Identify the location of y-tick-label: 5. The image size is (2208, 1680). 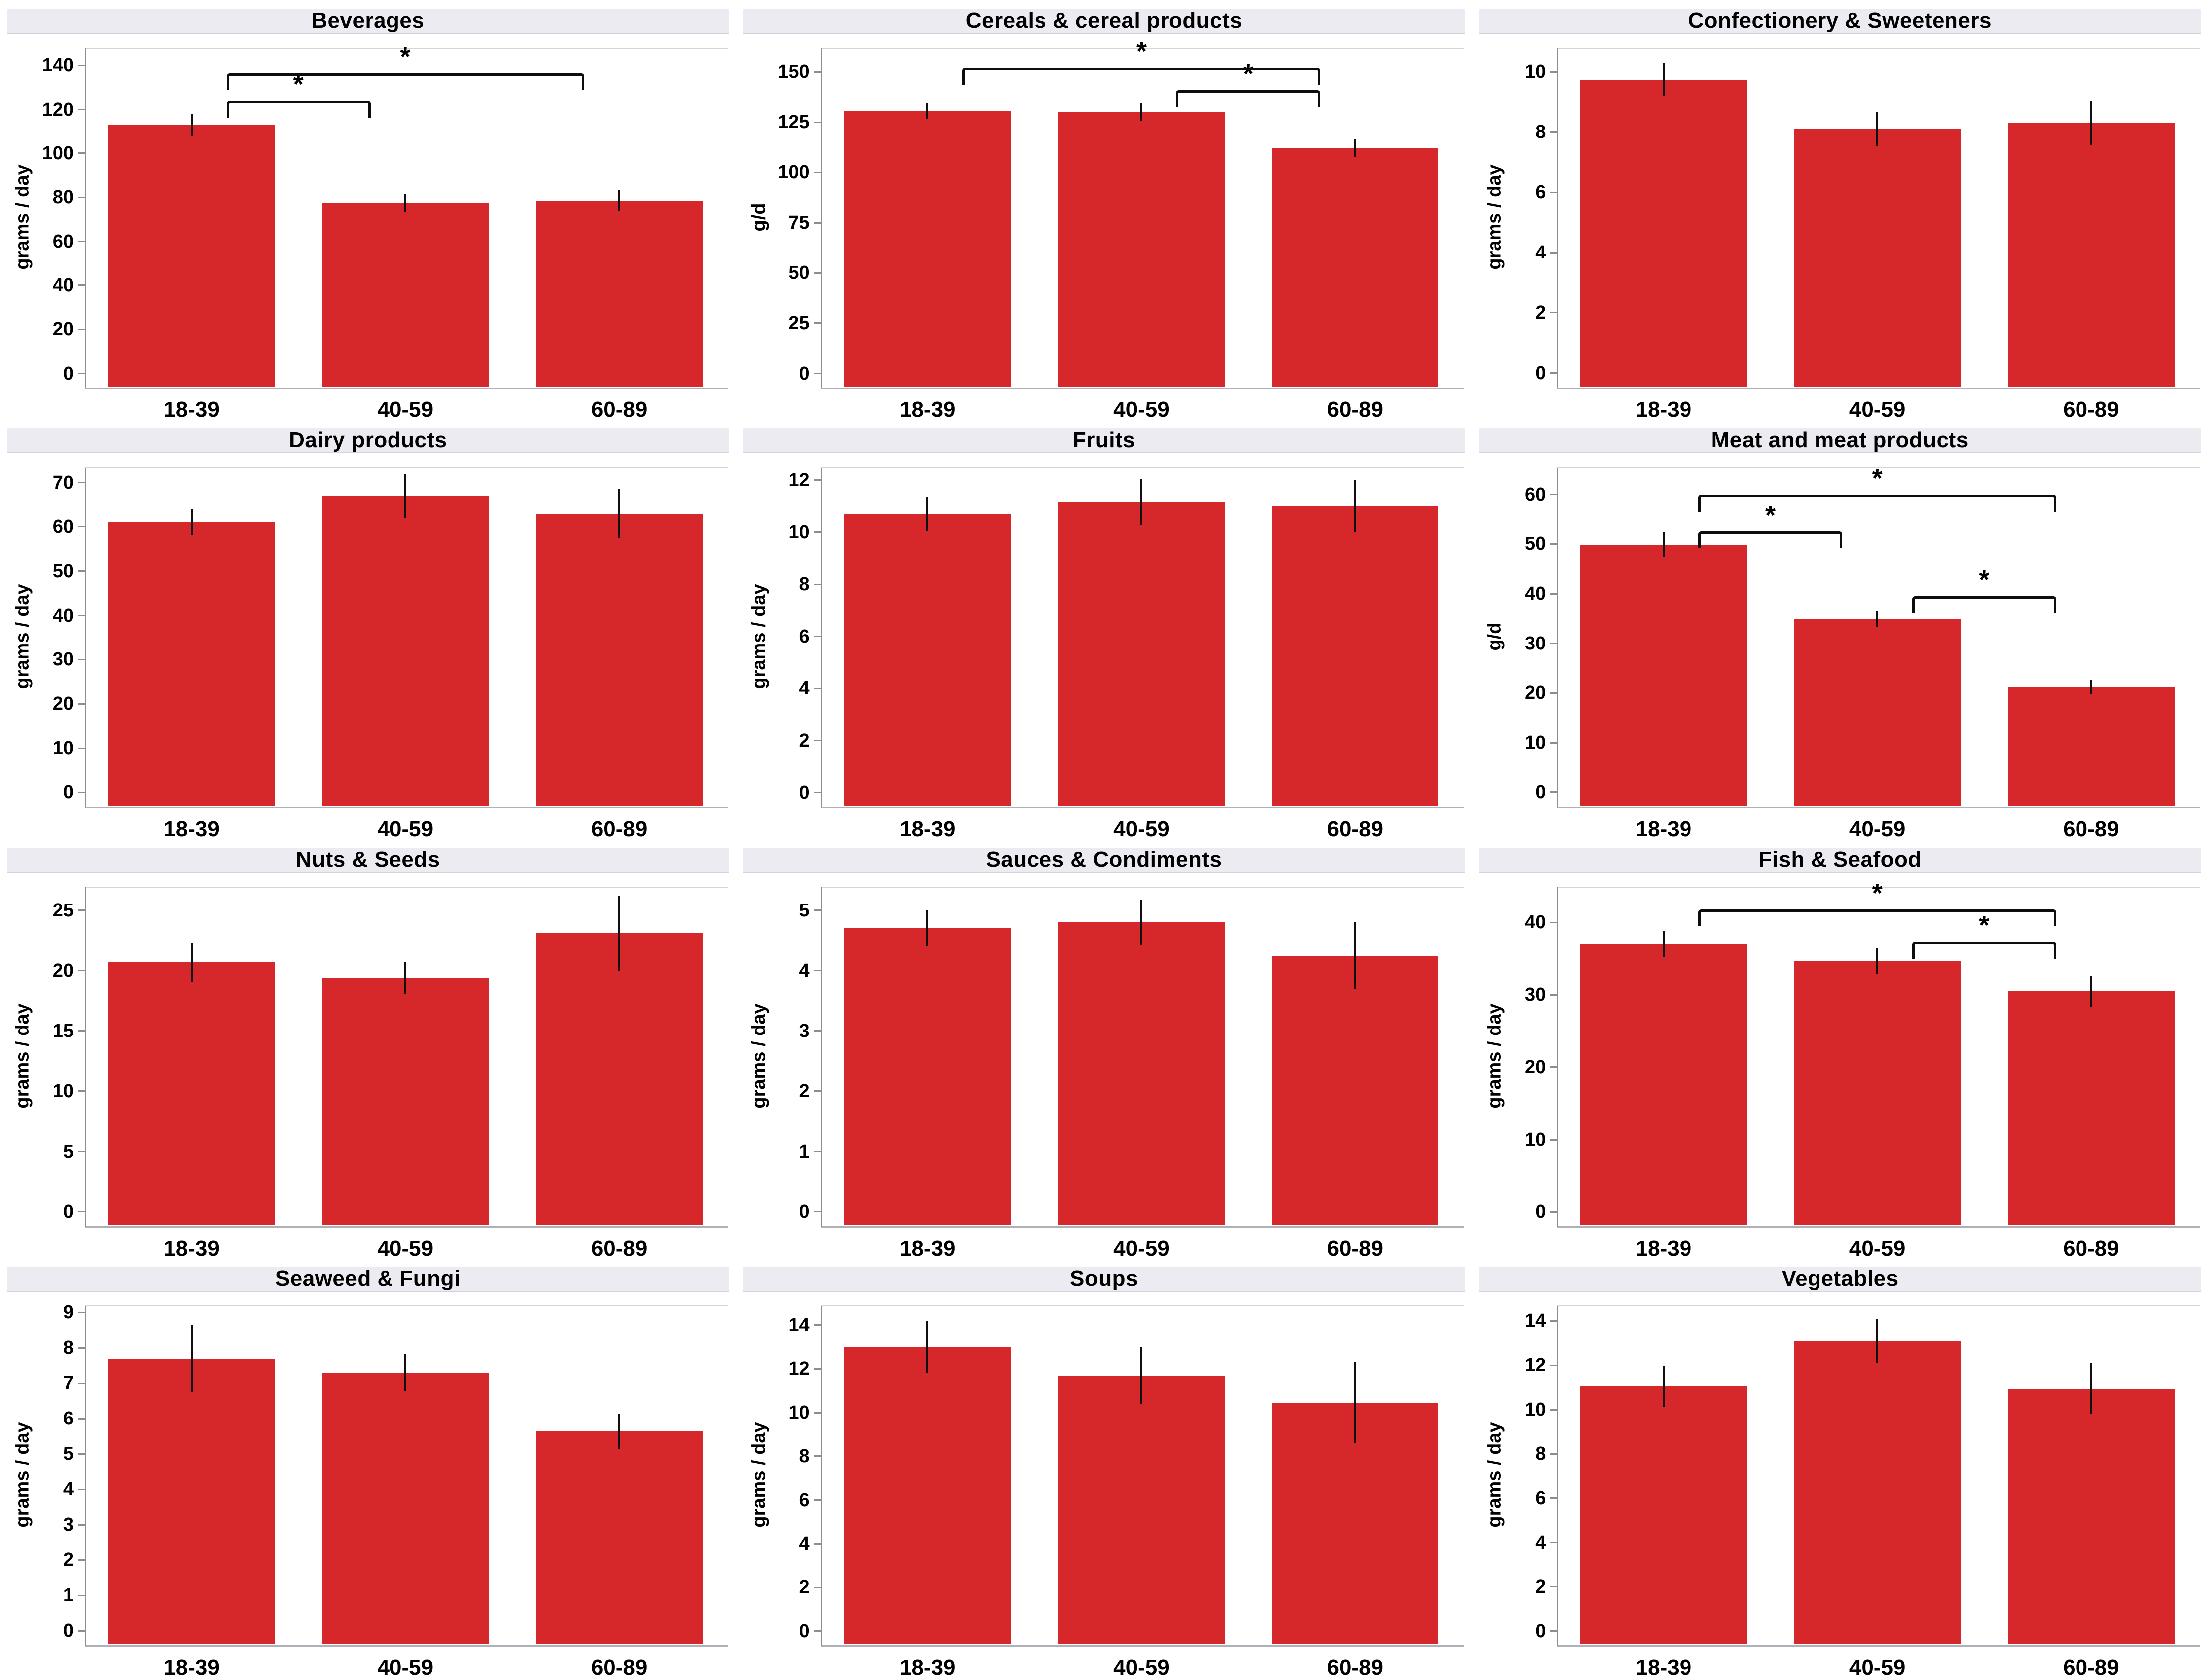
(68, 1454).